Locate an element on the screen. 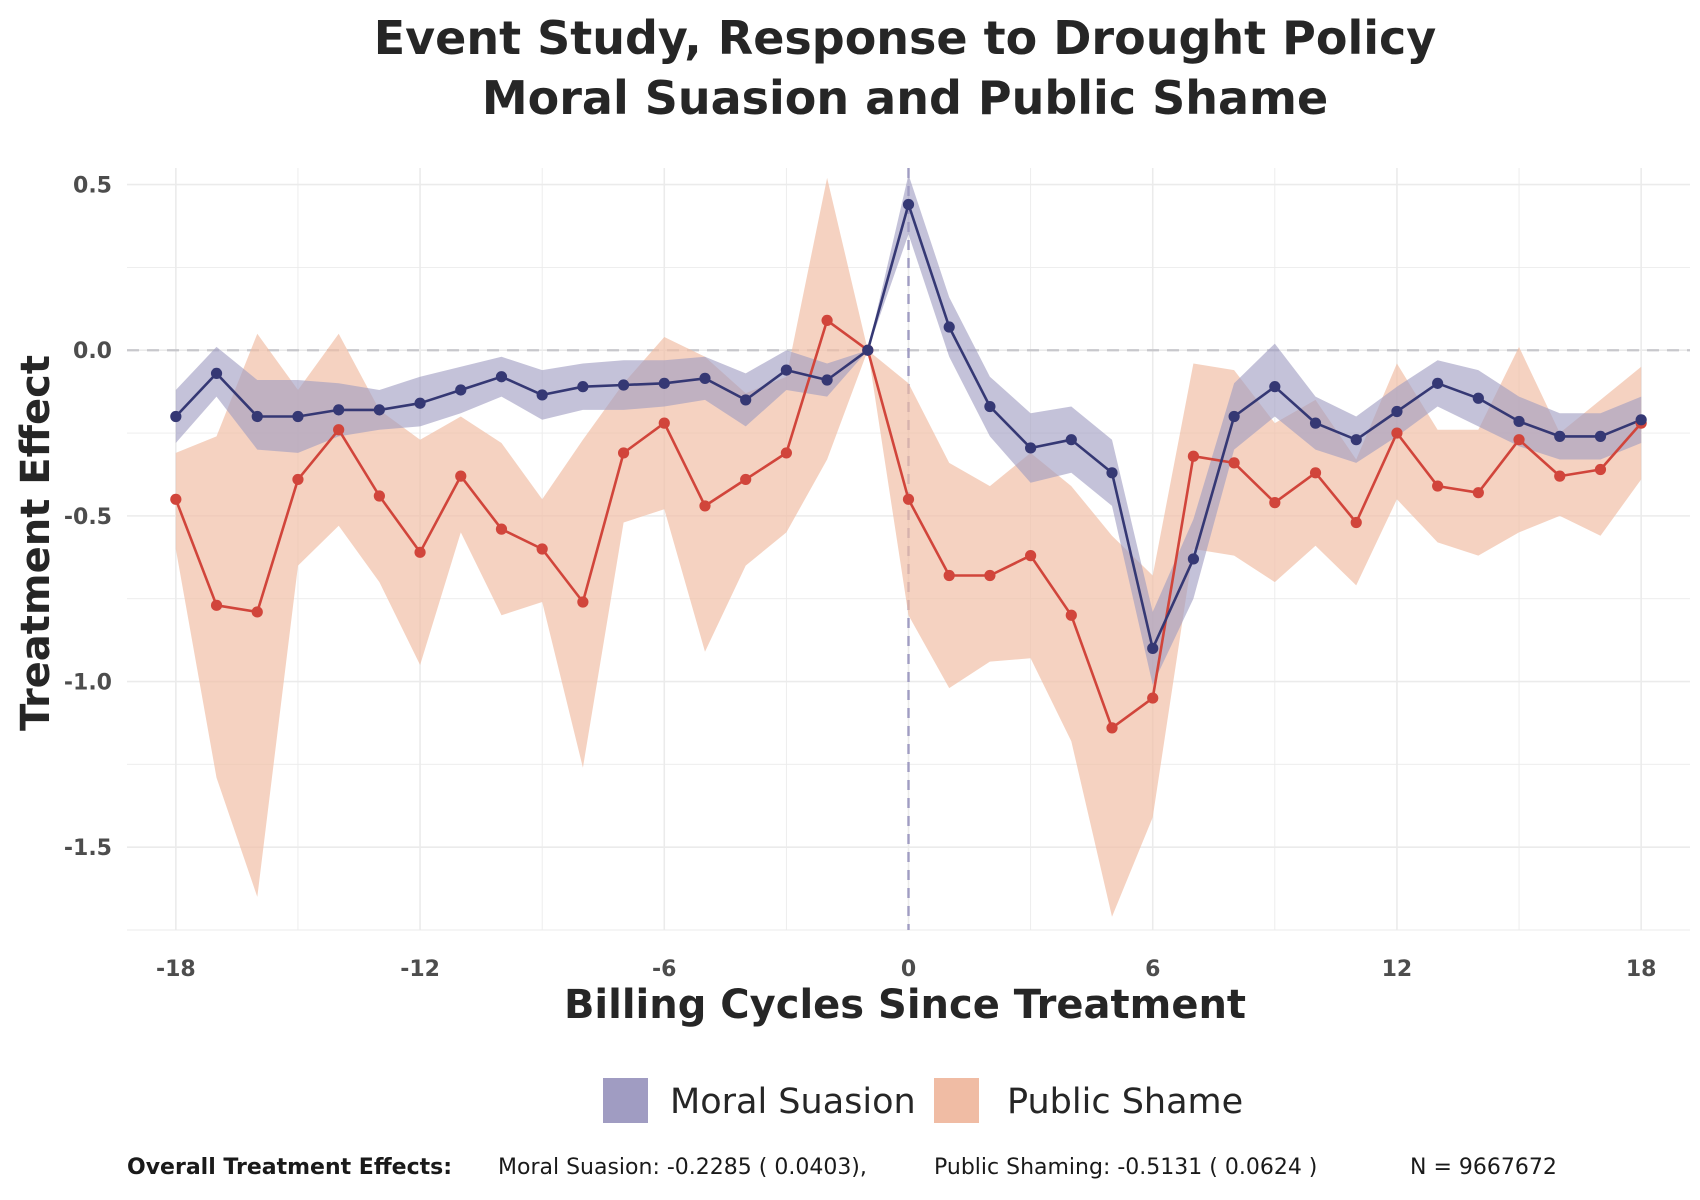 This screenshot has width=1700, height=1200. legend-label-public-shame: Public Shame is located at coordinates (1125, 1102).